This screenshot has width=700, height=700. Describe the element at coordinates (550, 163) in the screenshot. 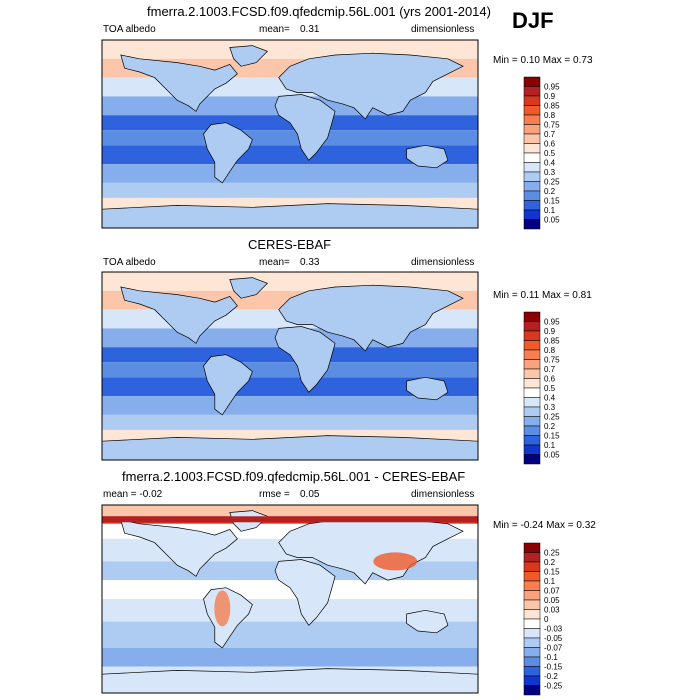

I see `colorbar-1-tick-label: 0.4` at that location.